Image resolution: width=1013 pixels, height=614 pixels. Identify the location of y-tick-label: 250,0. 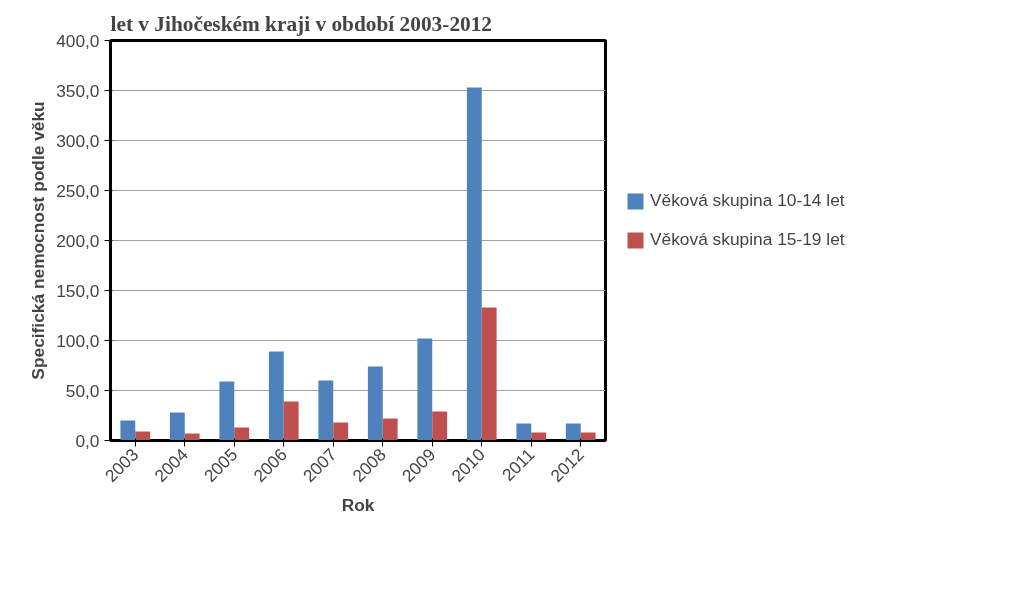
(78, 190).